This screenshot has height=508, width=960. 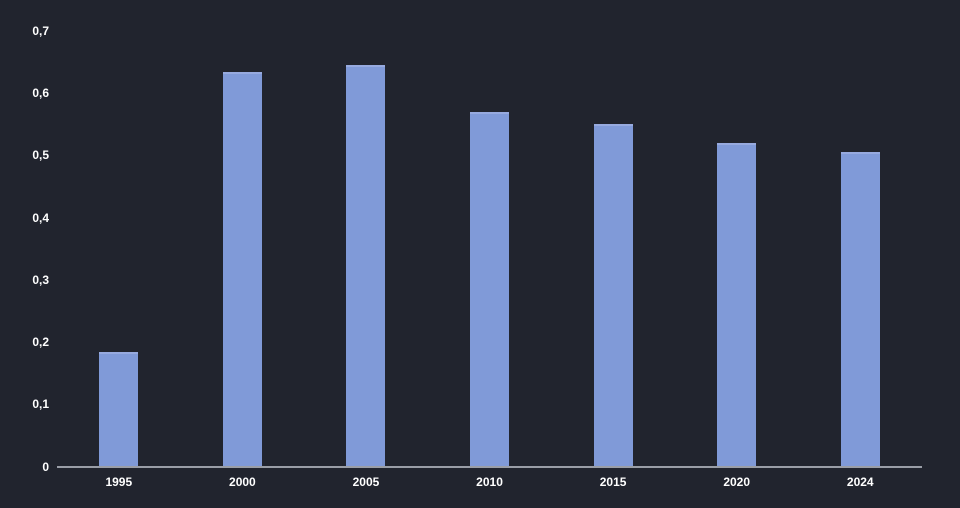 I want to click on x-axis-labels: 1995 2000 2005 2010 2015 2020 2024, so click(x=489, y=482).